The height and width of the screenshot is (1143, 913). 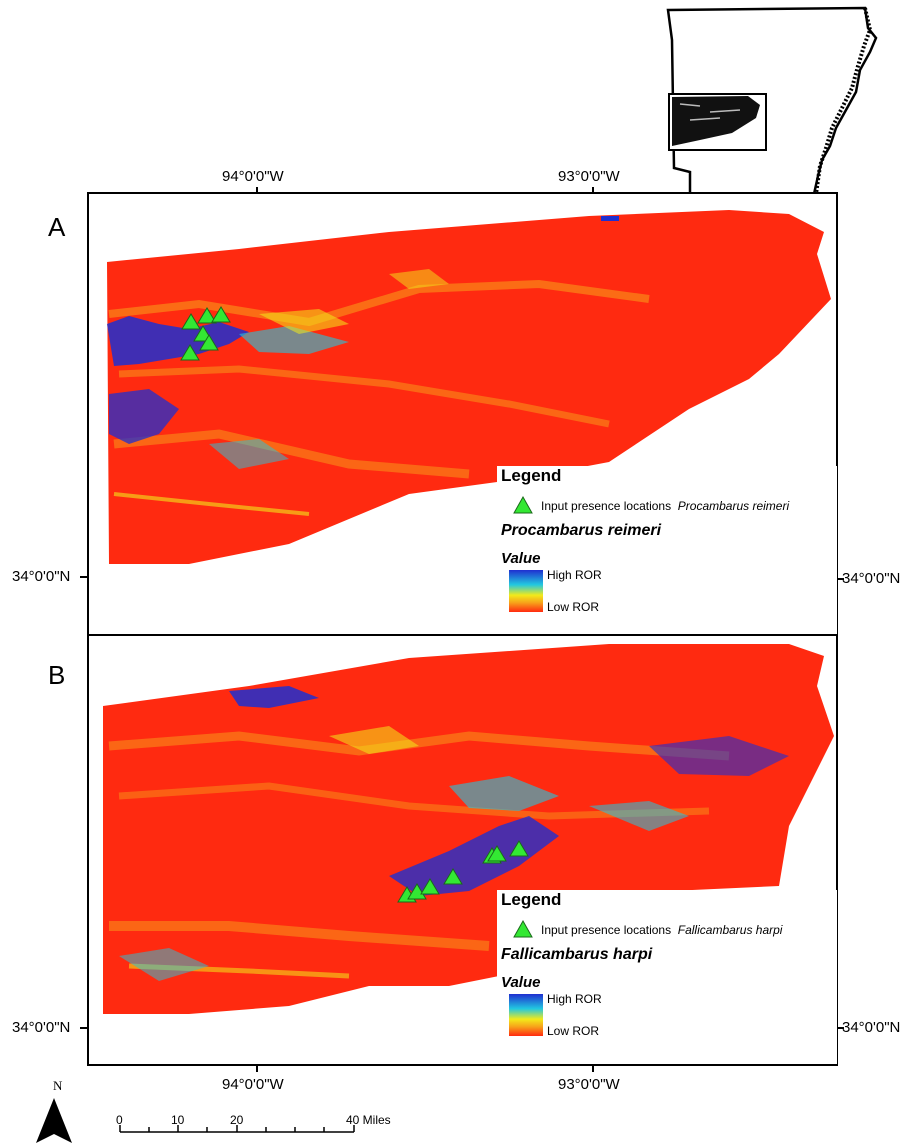 I want to click on panel-letter-a: A, so click(x=57, y=227).